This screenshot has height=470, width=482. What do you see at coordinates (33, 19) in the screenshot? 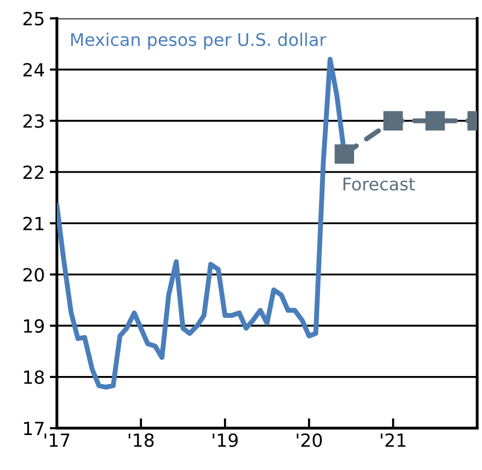
I see `y-tick-label: 25` at bounding box center [33, 19].